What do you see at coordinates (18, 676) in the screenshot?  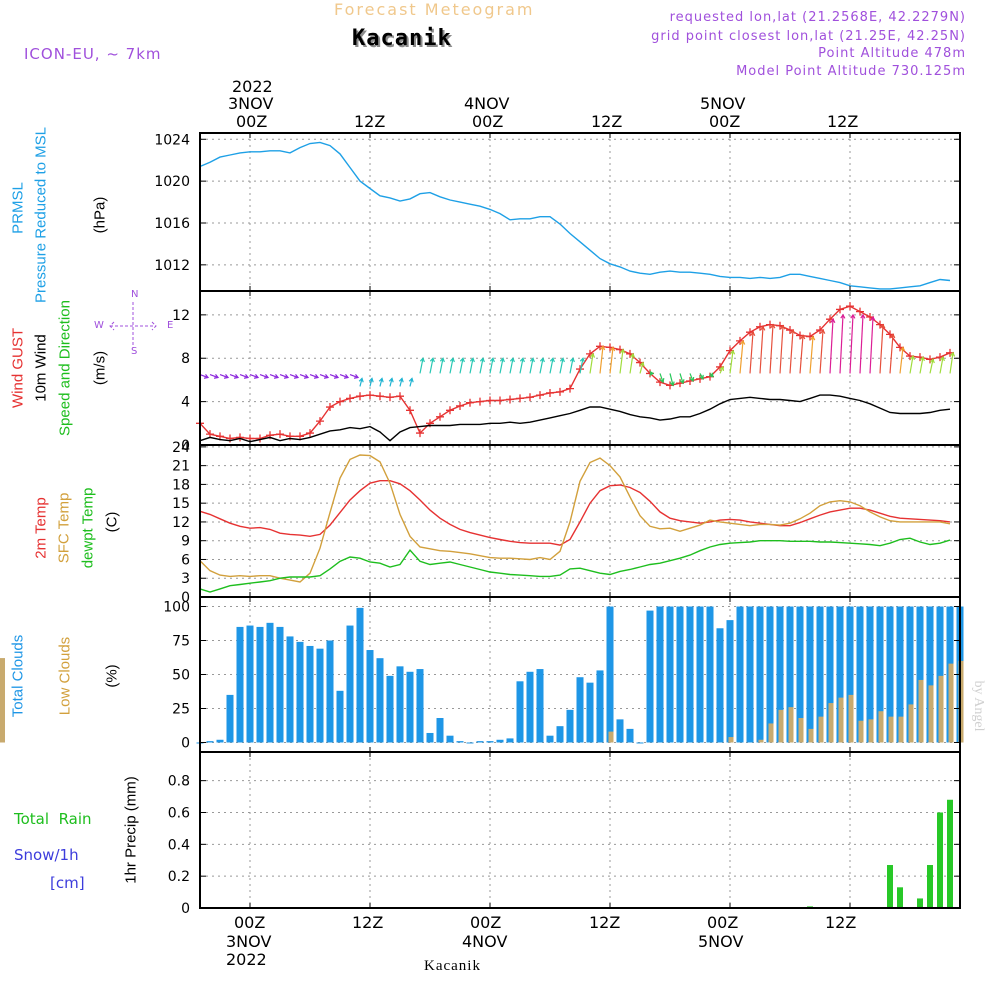 I see `total-clouds-label: Total Clouds` at bounding box center [18, 676].